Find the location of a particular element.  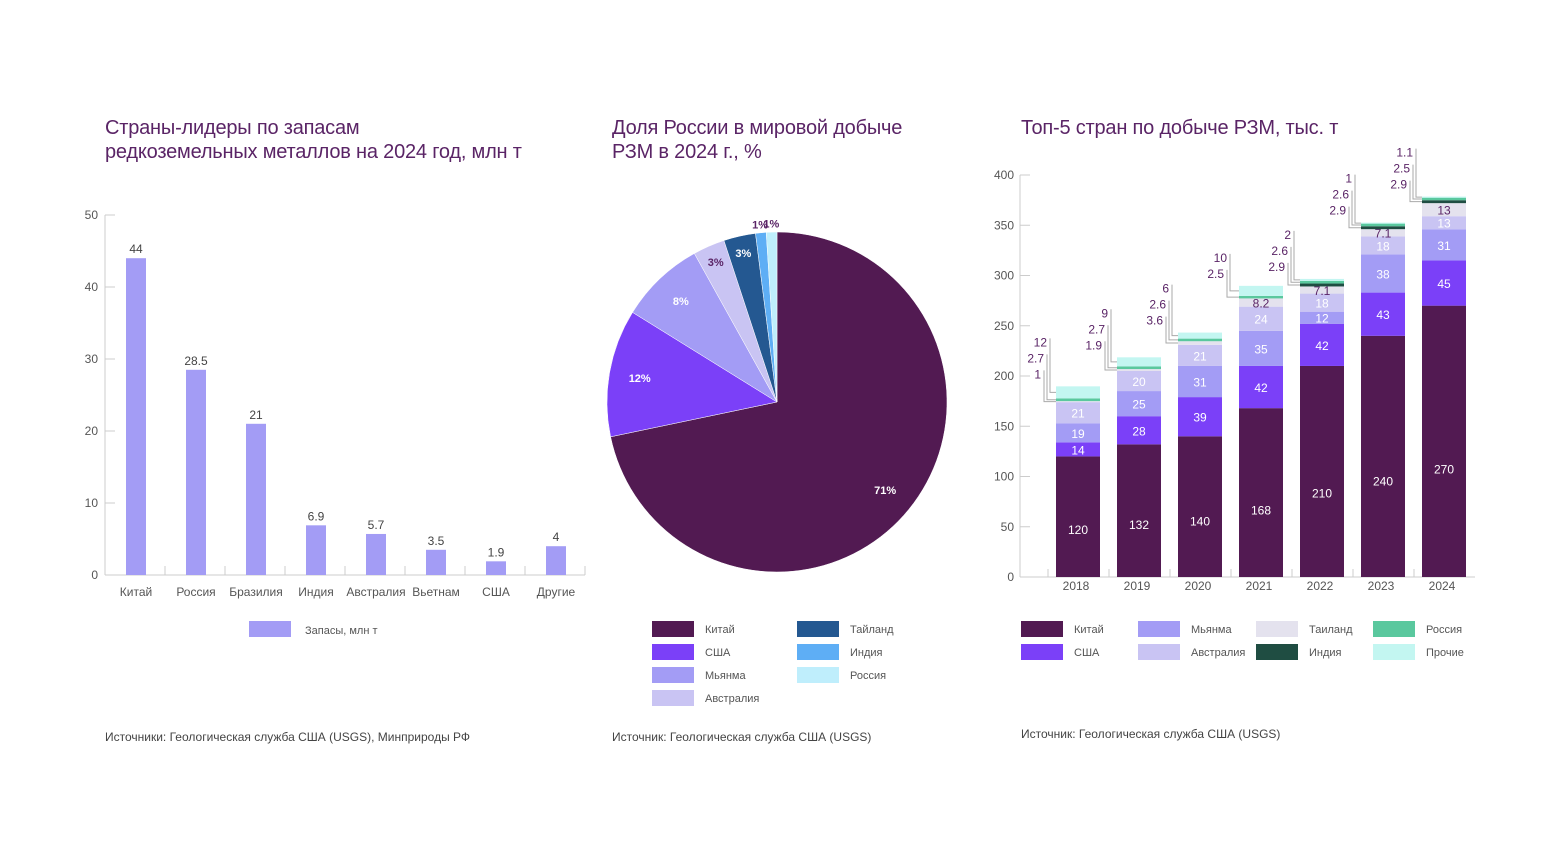

segment-value-label: 2.5 is located at coordinates (1215, 274).